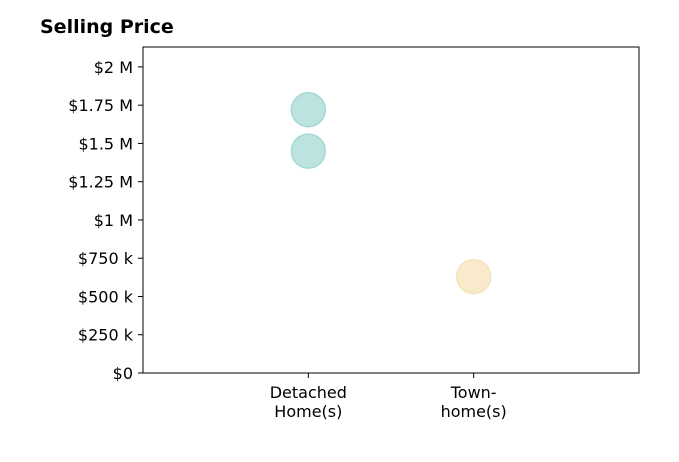  I want to click on y-tick-label: $1.5 M, so click(105, 143).